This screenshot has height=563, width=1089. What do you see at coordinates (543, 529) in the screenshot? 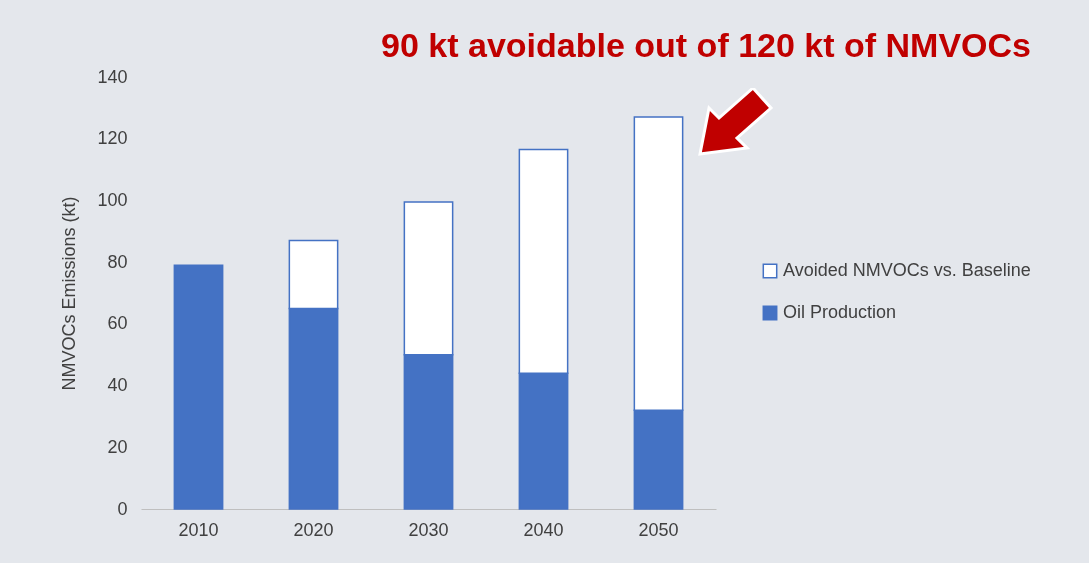
I see `x-tick-label: 2040` at bounding box center [543, 529].